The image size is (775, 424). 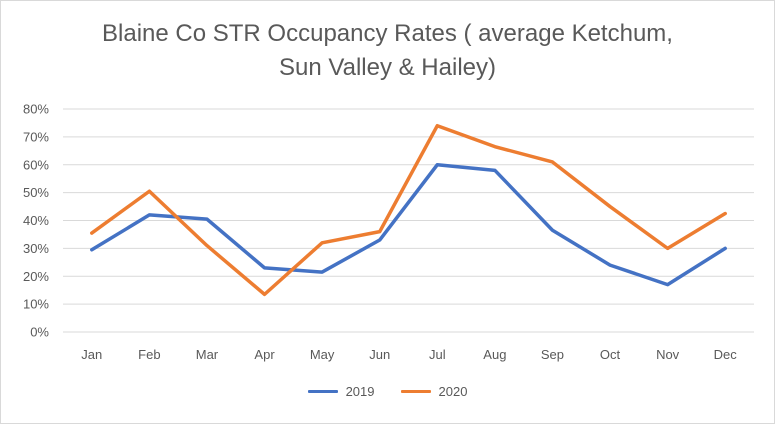 I want to click on legend: 2019 2020, so click(x=387, y=391).